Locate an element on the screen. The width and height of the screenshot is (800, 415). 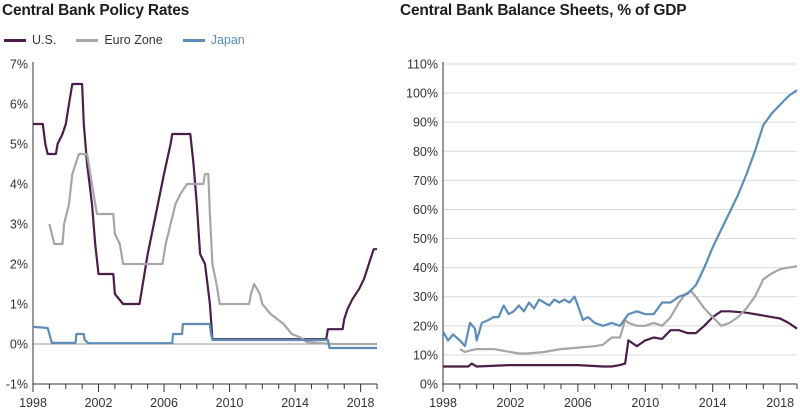
right-y-tick-label: 40% is located at coordinates (425, 268).